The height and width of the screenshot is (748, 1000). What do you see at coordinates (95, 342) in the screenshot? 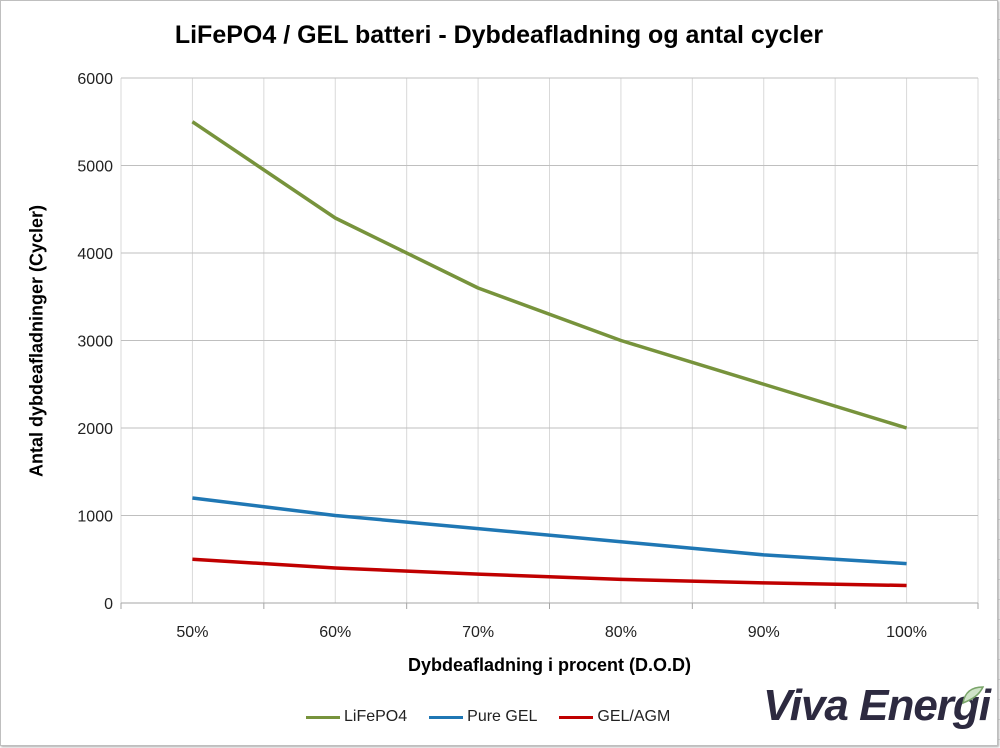
I see `y-tick-label: 3000` at bounding box center [95, 342].